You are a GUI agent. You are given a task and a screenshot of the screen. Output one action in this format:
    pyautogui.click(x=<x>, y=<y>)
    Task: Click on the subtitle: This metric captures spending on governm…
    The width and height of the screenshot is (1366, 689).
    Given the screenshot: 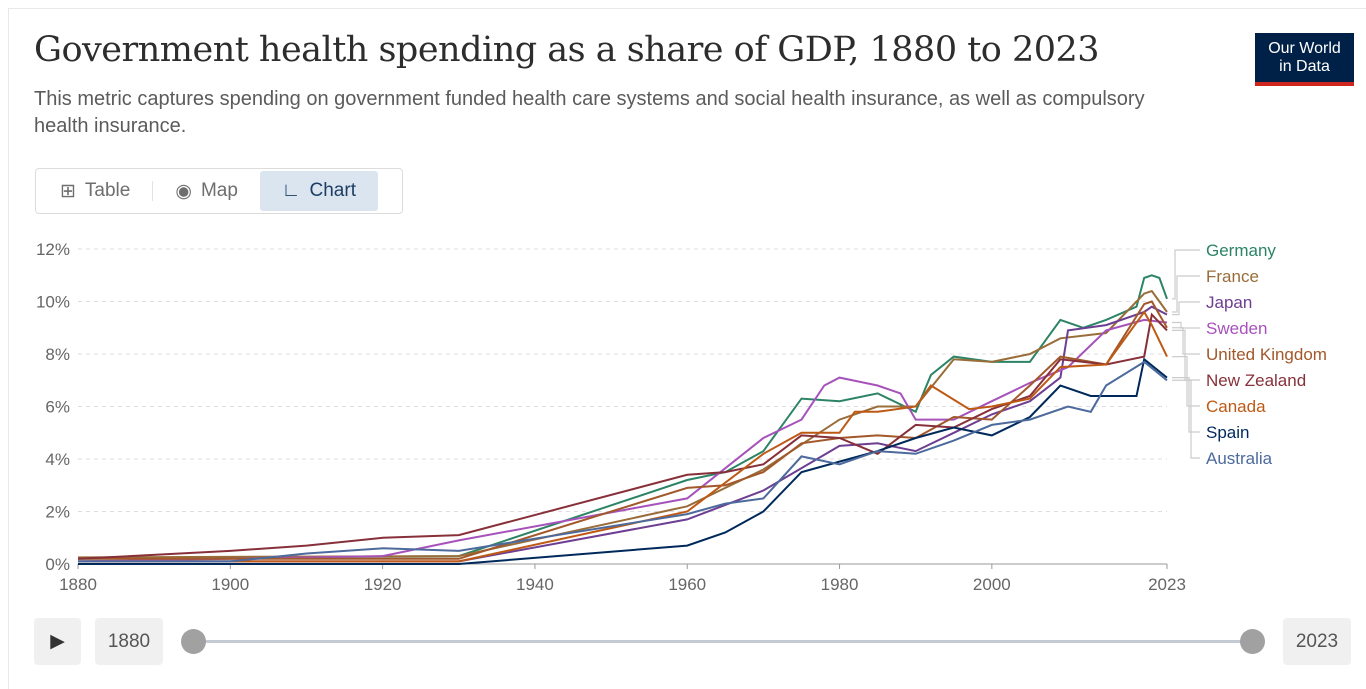 What is the action you would take?
    pyautogui.click(x=589, y=112)
    